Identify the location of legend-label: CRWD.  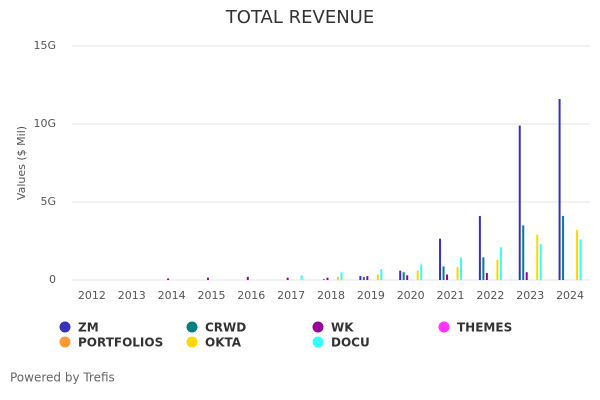
(225, 328).